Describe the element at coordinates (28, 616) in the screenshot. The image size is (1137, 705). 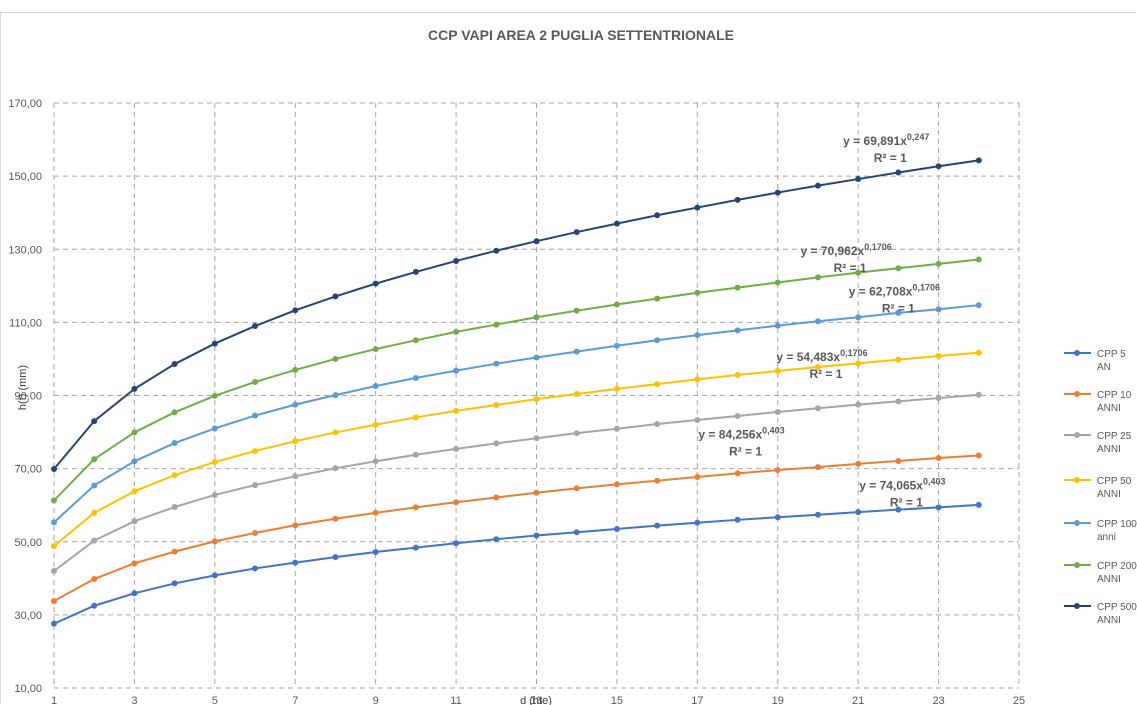
I see `y-tick-label: 30,00` at that location.